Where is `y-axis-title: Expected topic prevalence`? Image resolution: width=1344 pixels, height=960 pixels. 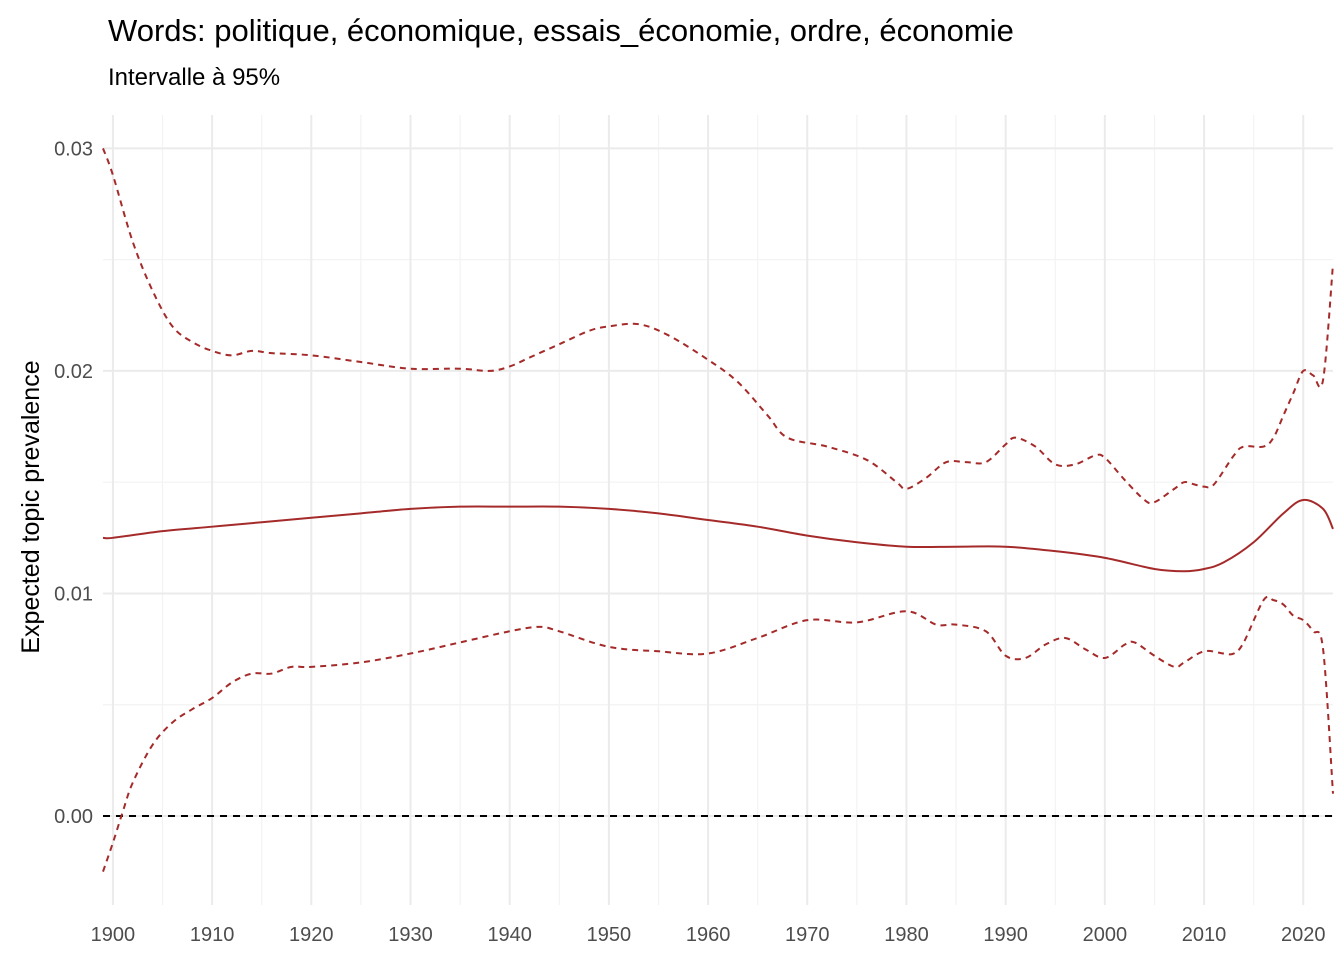 y-axis-title: Expected topic prevalence is located at coordinates (31, 506).